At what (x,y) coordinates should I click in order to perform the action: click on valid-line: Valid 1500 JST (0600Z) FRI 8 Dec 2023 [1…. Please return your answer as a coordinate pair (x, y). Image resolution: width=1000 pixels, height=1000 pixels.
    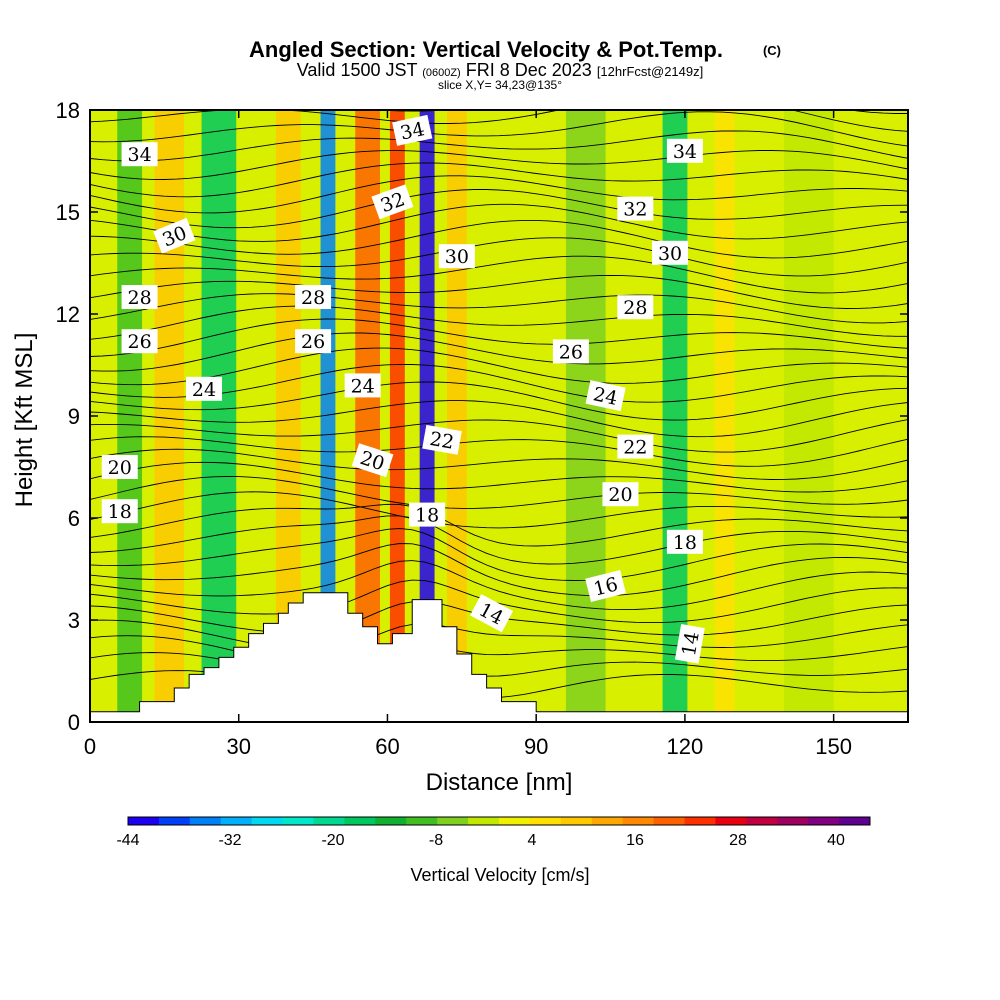
    Looking at the image, I should click on (500, 70).